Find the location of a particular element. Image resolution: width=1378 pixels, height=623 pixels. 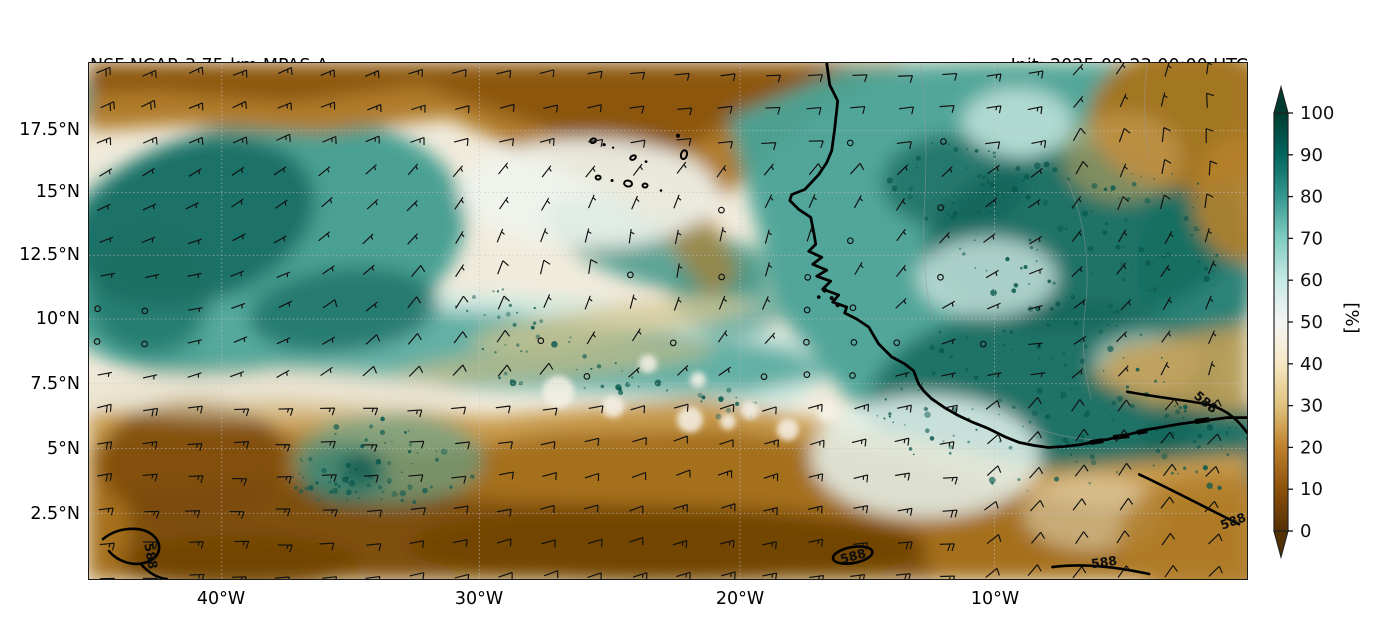

colorbar-tick-label: 90 is located at coordinates (1311, 155).